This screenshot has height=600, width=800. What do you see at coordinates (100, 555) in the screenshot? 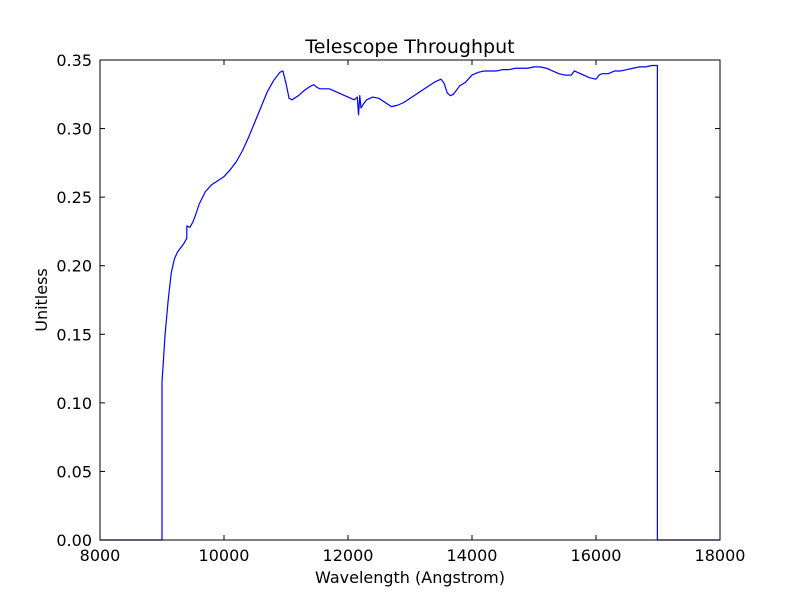
I see `x-tick-label: 8000` at bounding box center [100, 555].